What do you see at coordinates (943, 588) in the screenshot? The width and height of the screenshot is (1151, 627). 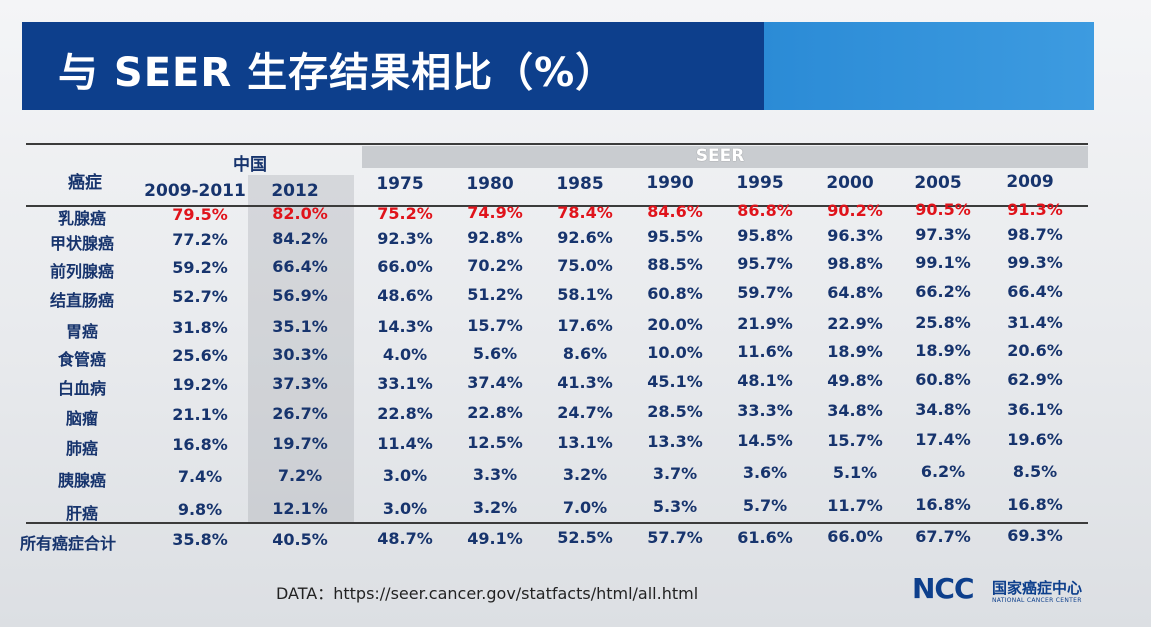 I see `ncc-logo-mark: NCC` at bounding box center [943, 588].